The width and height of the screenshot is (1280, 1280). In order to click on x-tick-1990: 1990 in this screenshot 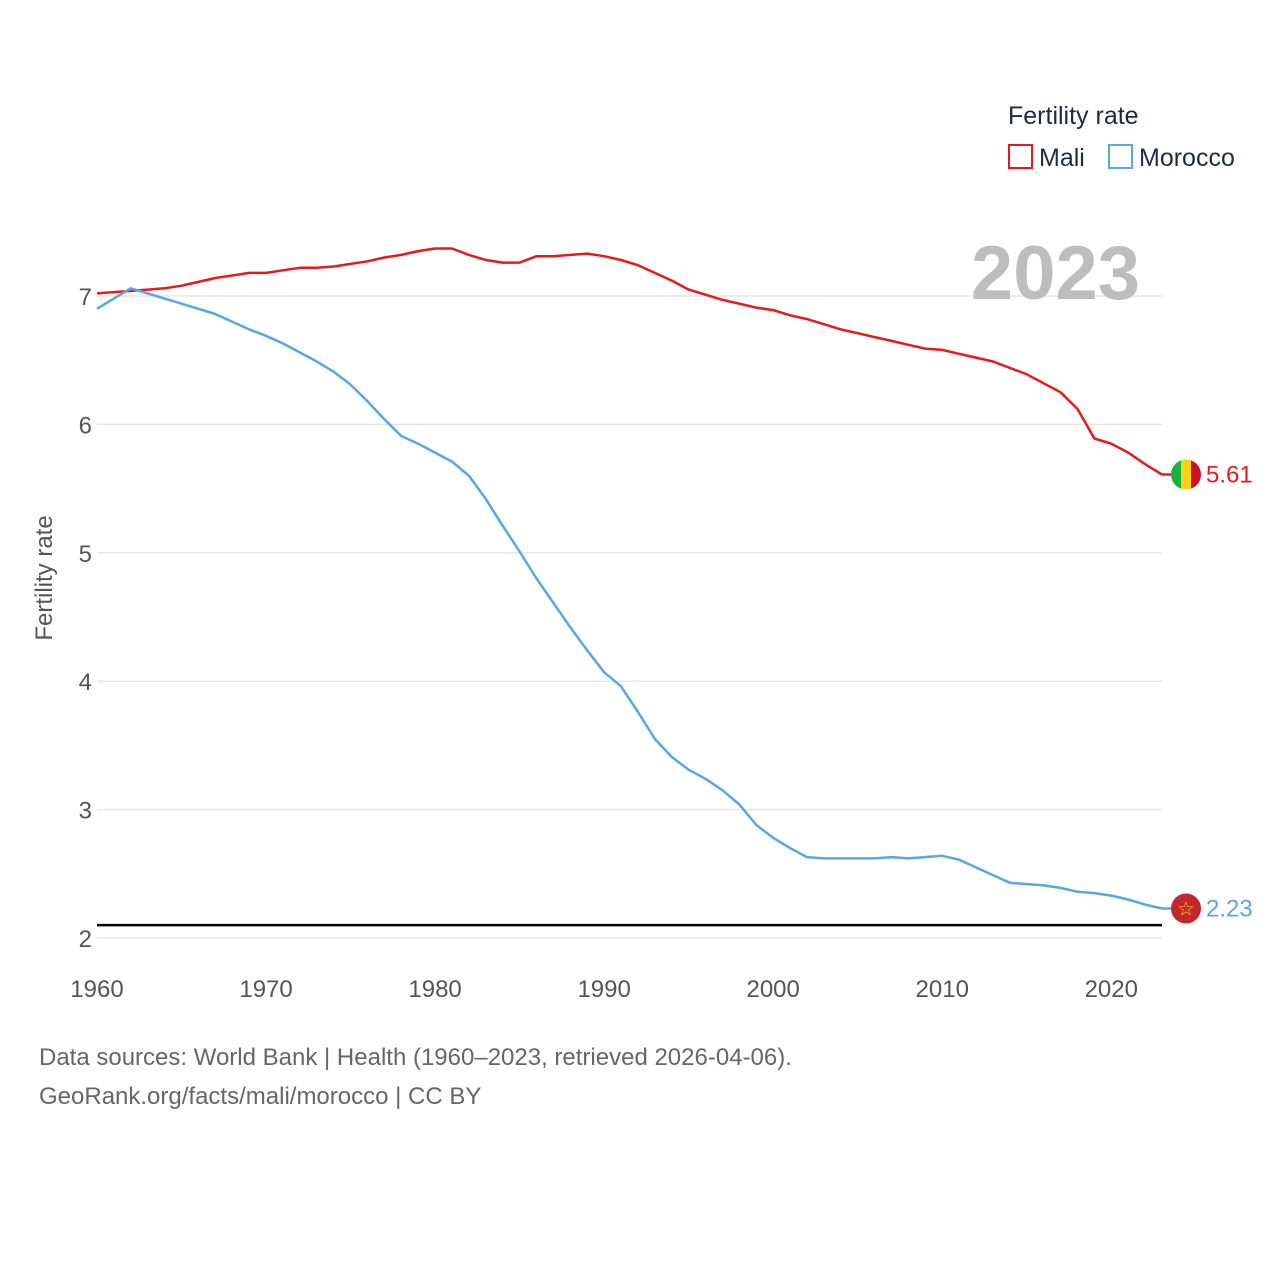, I will do `click(603, 989)`.